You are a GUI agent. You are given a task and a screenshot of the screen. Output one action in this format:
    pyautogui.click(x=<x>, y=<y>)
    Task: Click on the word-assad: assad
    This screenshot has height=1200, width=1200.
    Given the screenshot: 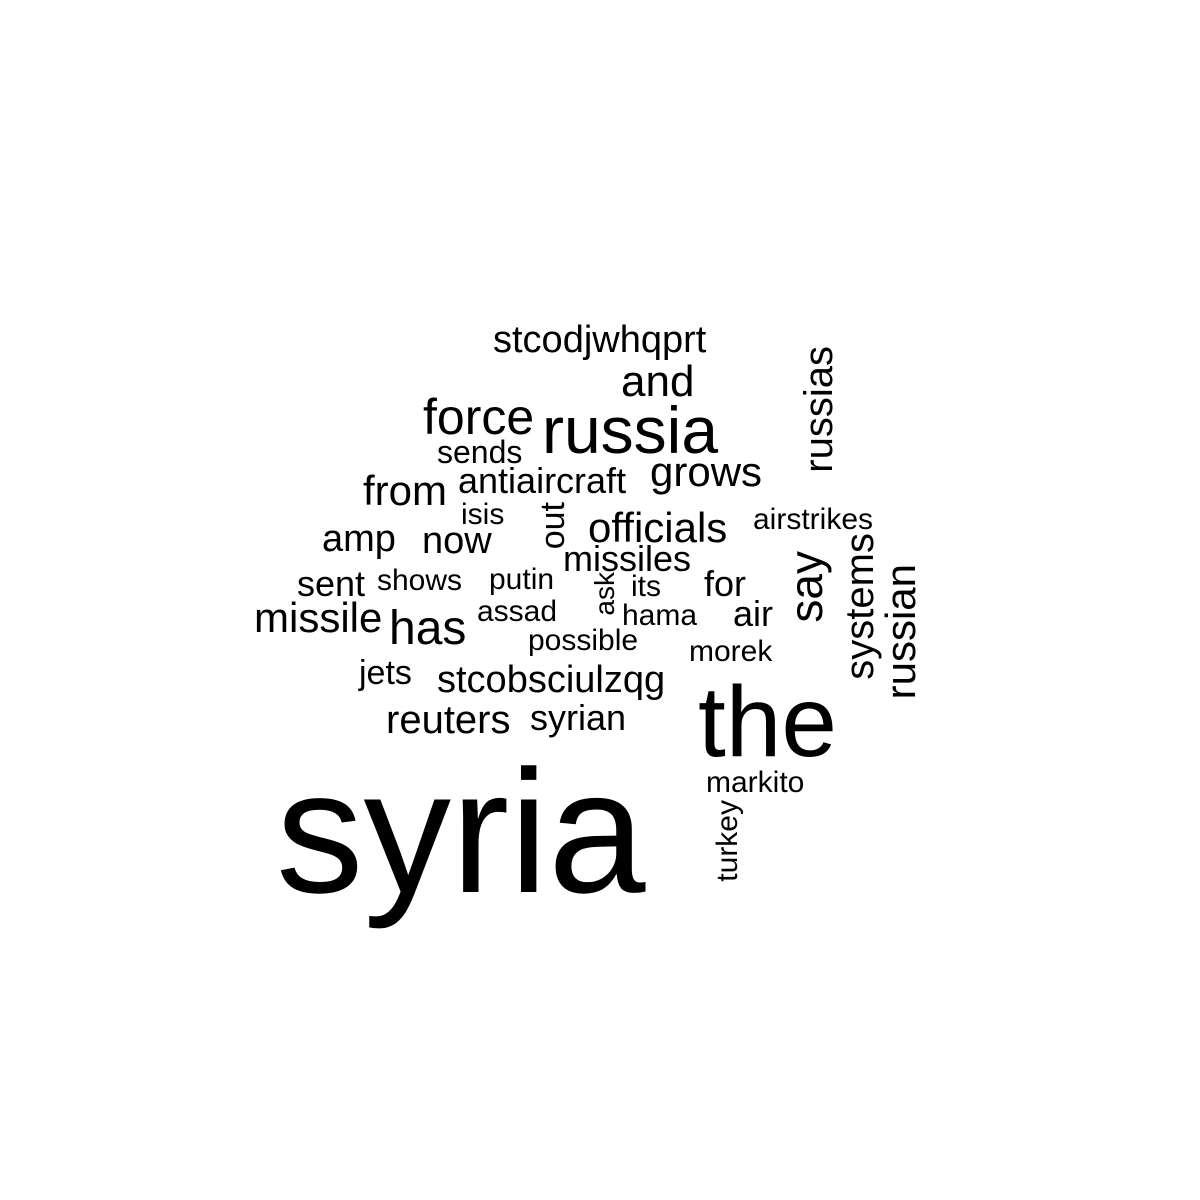 What is the action you would take?
    pyautogui.click(x=517, y=611)
    